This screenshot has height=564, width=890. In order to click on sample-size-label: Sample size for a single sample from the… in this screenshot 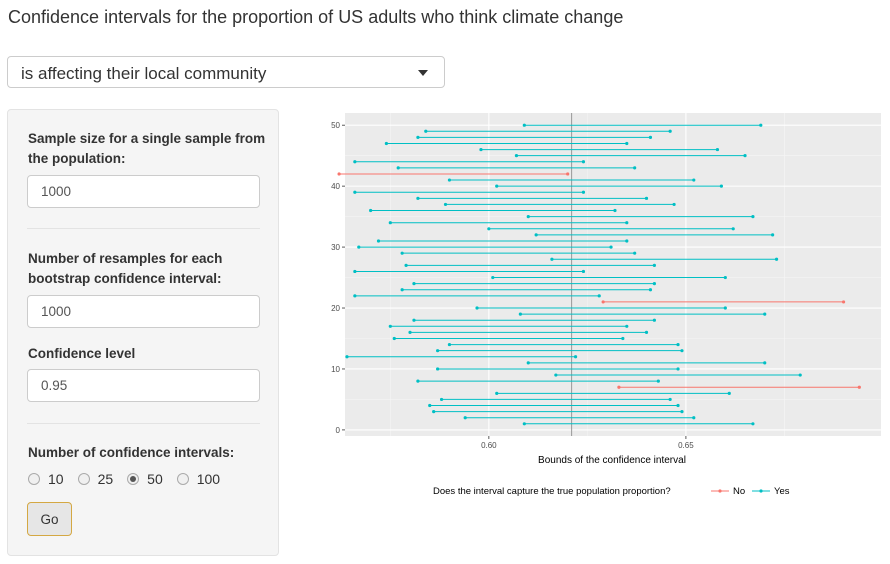, I will do `click(147, 148)`.